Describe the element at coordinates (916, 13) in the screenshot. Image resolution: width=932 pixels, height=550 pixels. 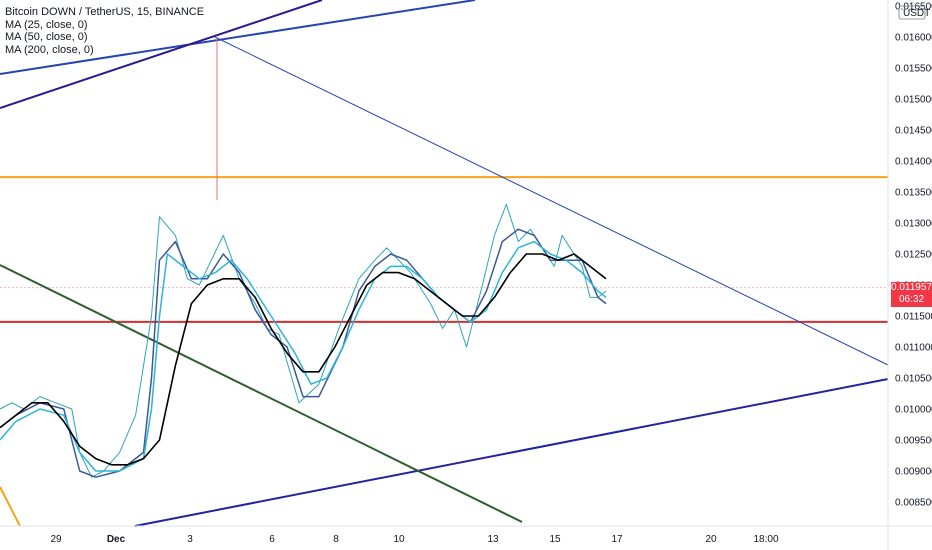
I see `currency-label: USDT` at that location.